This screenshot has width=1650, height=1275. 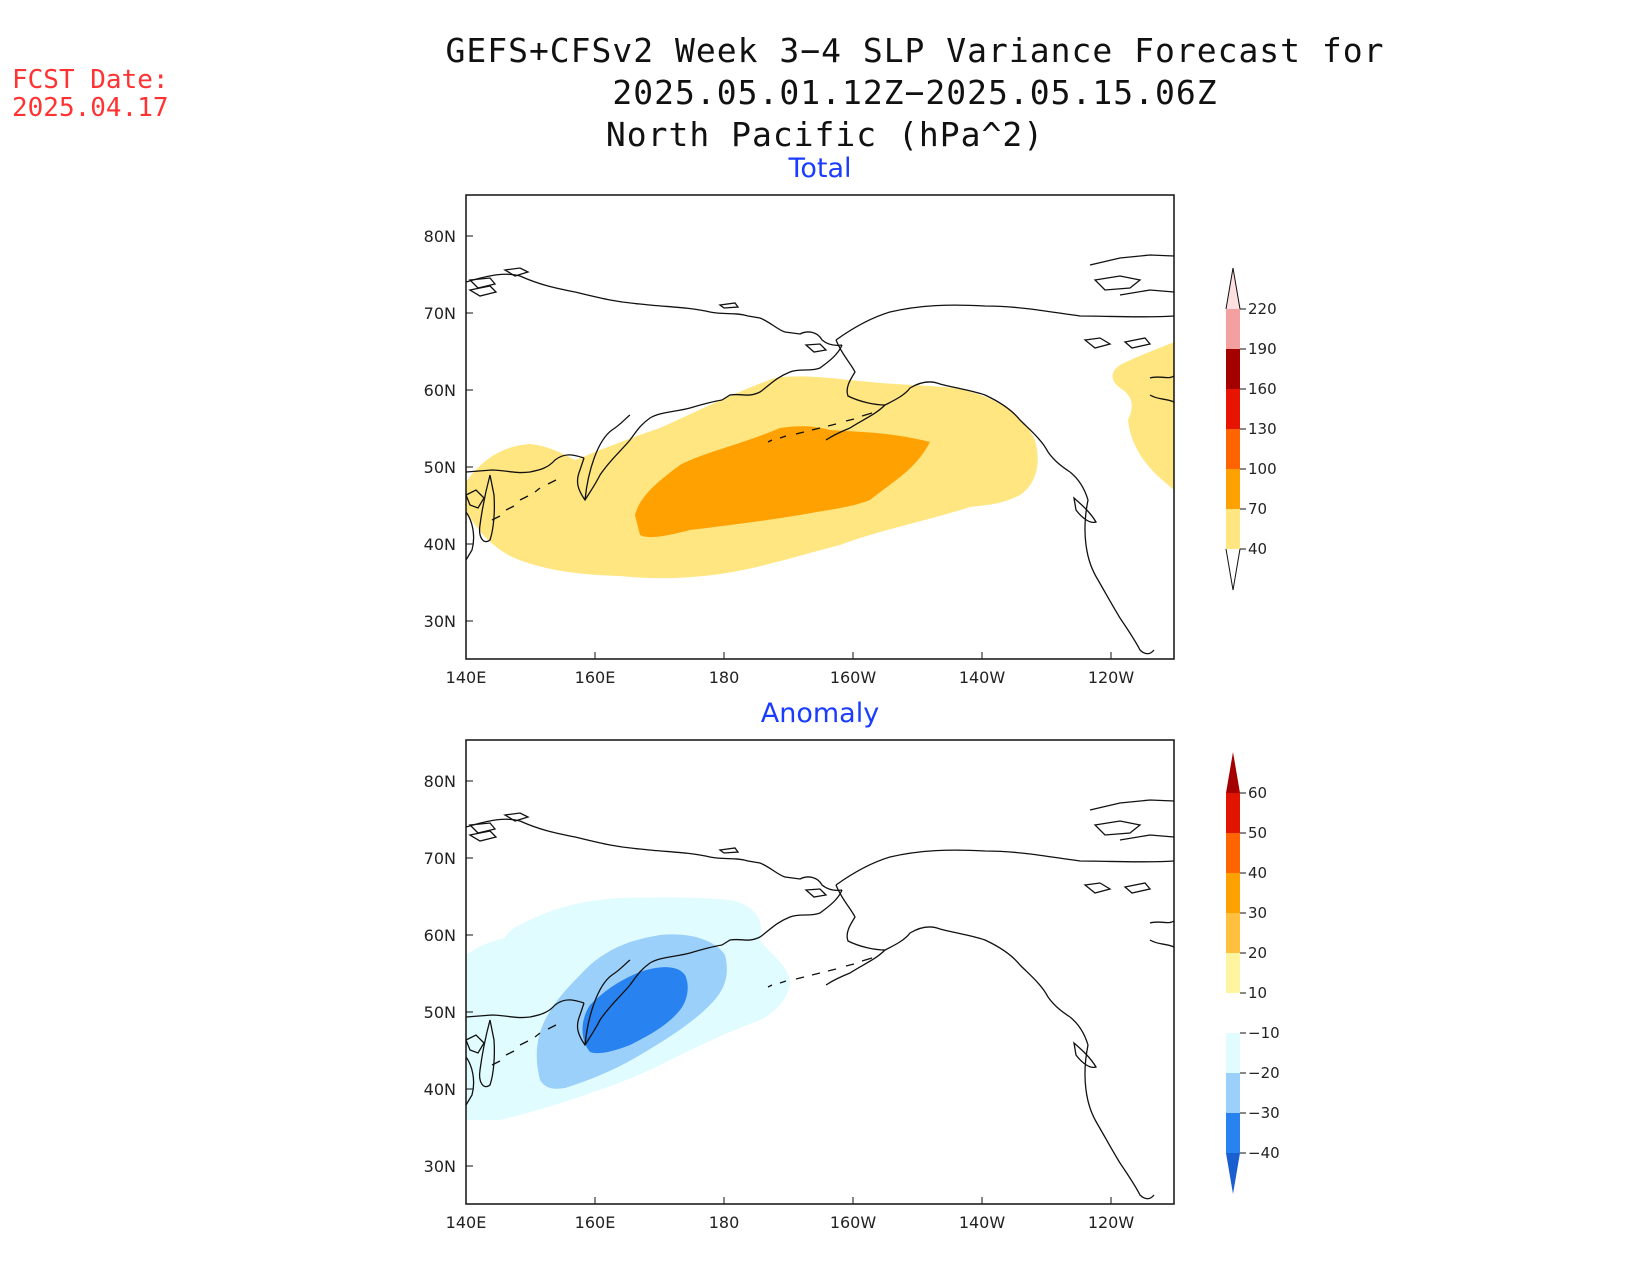 What do you see at coordinates (1257, 549) in the screenshot?
I see `total-colorbar-label: 40` at bounding box center [1257, 549].